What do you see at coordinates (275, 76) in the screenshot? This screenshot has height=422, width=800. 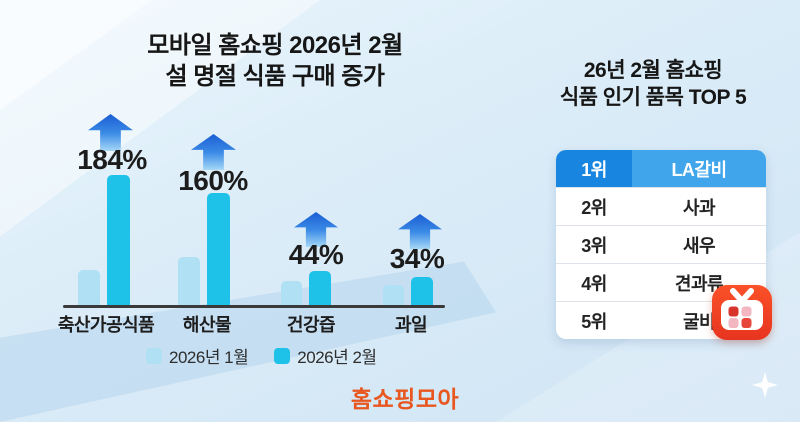 I see `chart-title-line2: 설 명절 식품 구매 증가` at bounding box center [275, 76].